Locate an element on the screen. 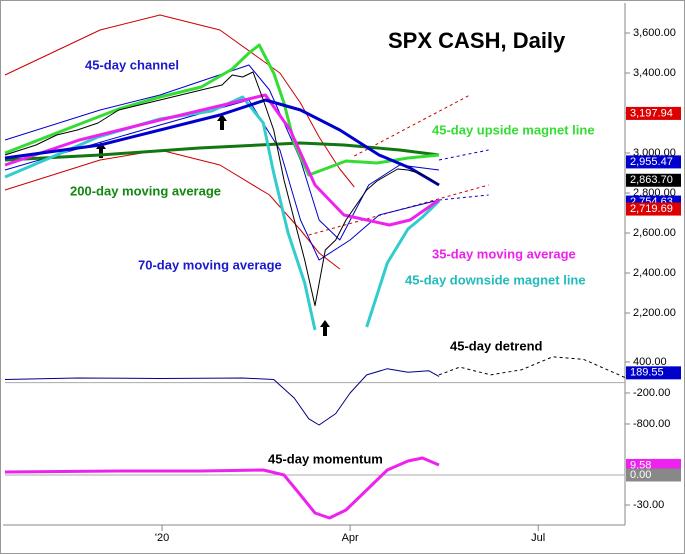 Image resolution: width=685 pixels, height=554 pixels. y-tick-label: 2,600.00 is located at coordinates (654, 233).